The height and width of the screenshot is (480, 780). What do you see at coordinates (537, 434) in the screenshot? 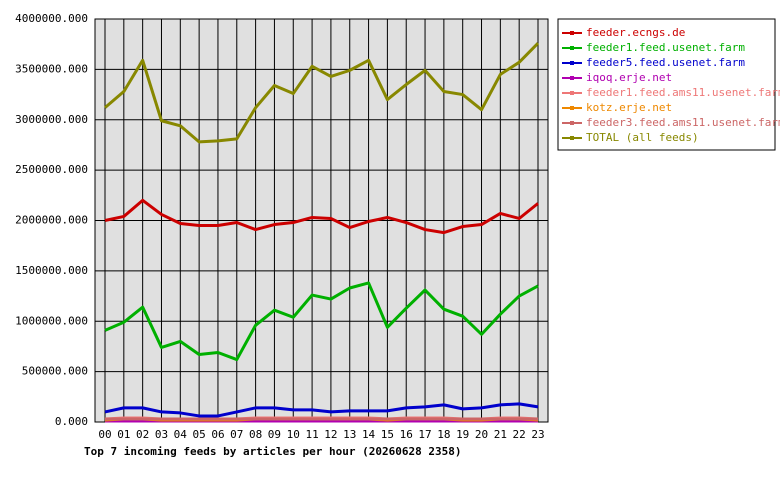
I see `x-tick-label: 23` at bounding box center [537, 434].